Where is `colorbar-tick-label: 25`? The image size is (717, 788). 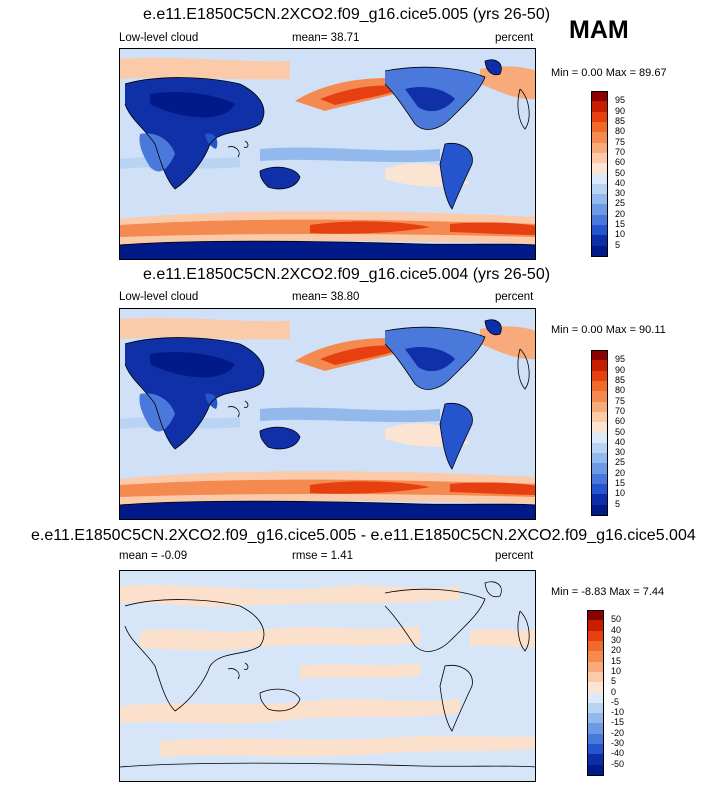
colorbar-tick-label: 25 is located at coordinates (620, 462).